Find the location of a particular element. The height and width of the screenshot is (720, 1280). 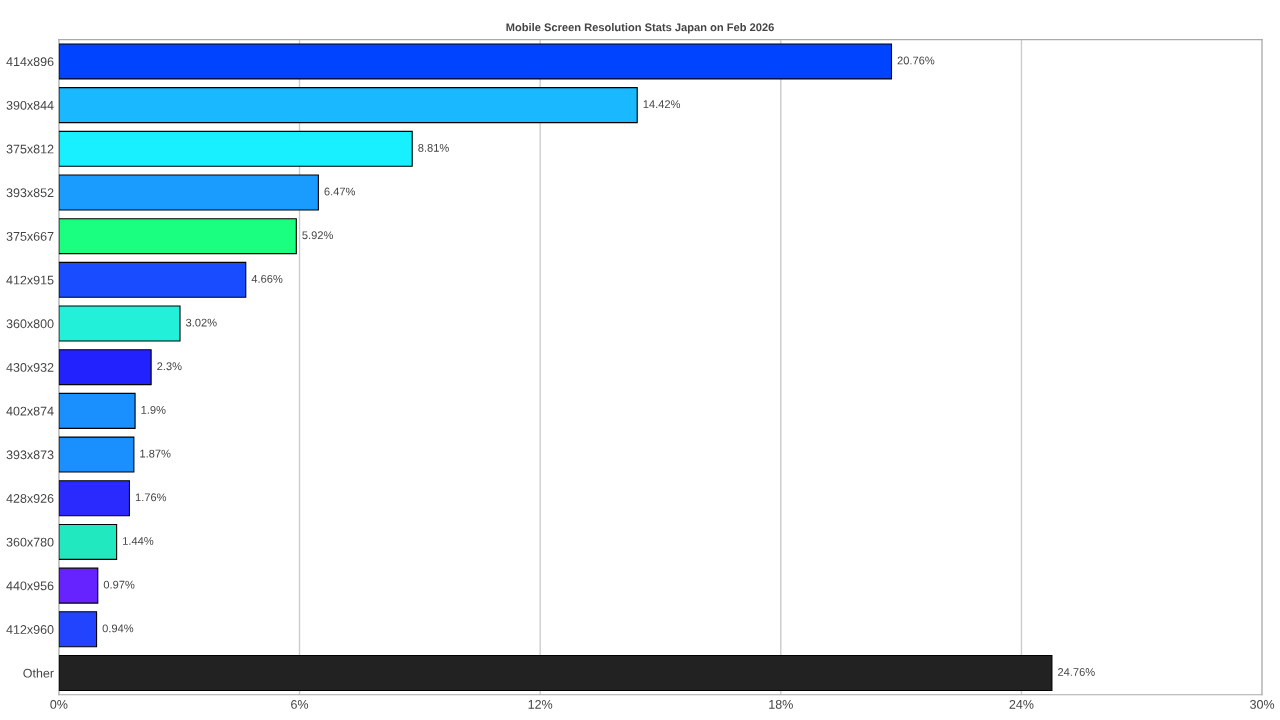

y-tick-label: 360x780 is located at coordinates (30, 542).